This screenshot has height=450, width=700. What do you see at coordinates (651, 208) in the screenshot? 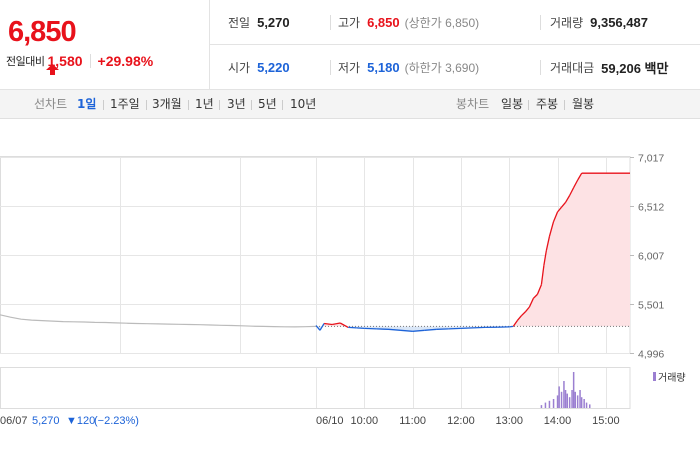
I see `y-tick-label: 6,512` at bounding box center [651, 208].